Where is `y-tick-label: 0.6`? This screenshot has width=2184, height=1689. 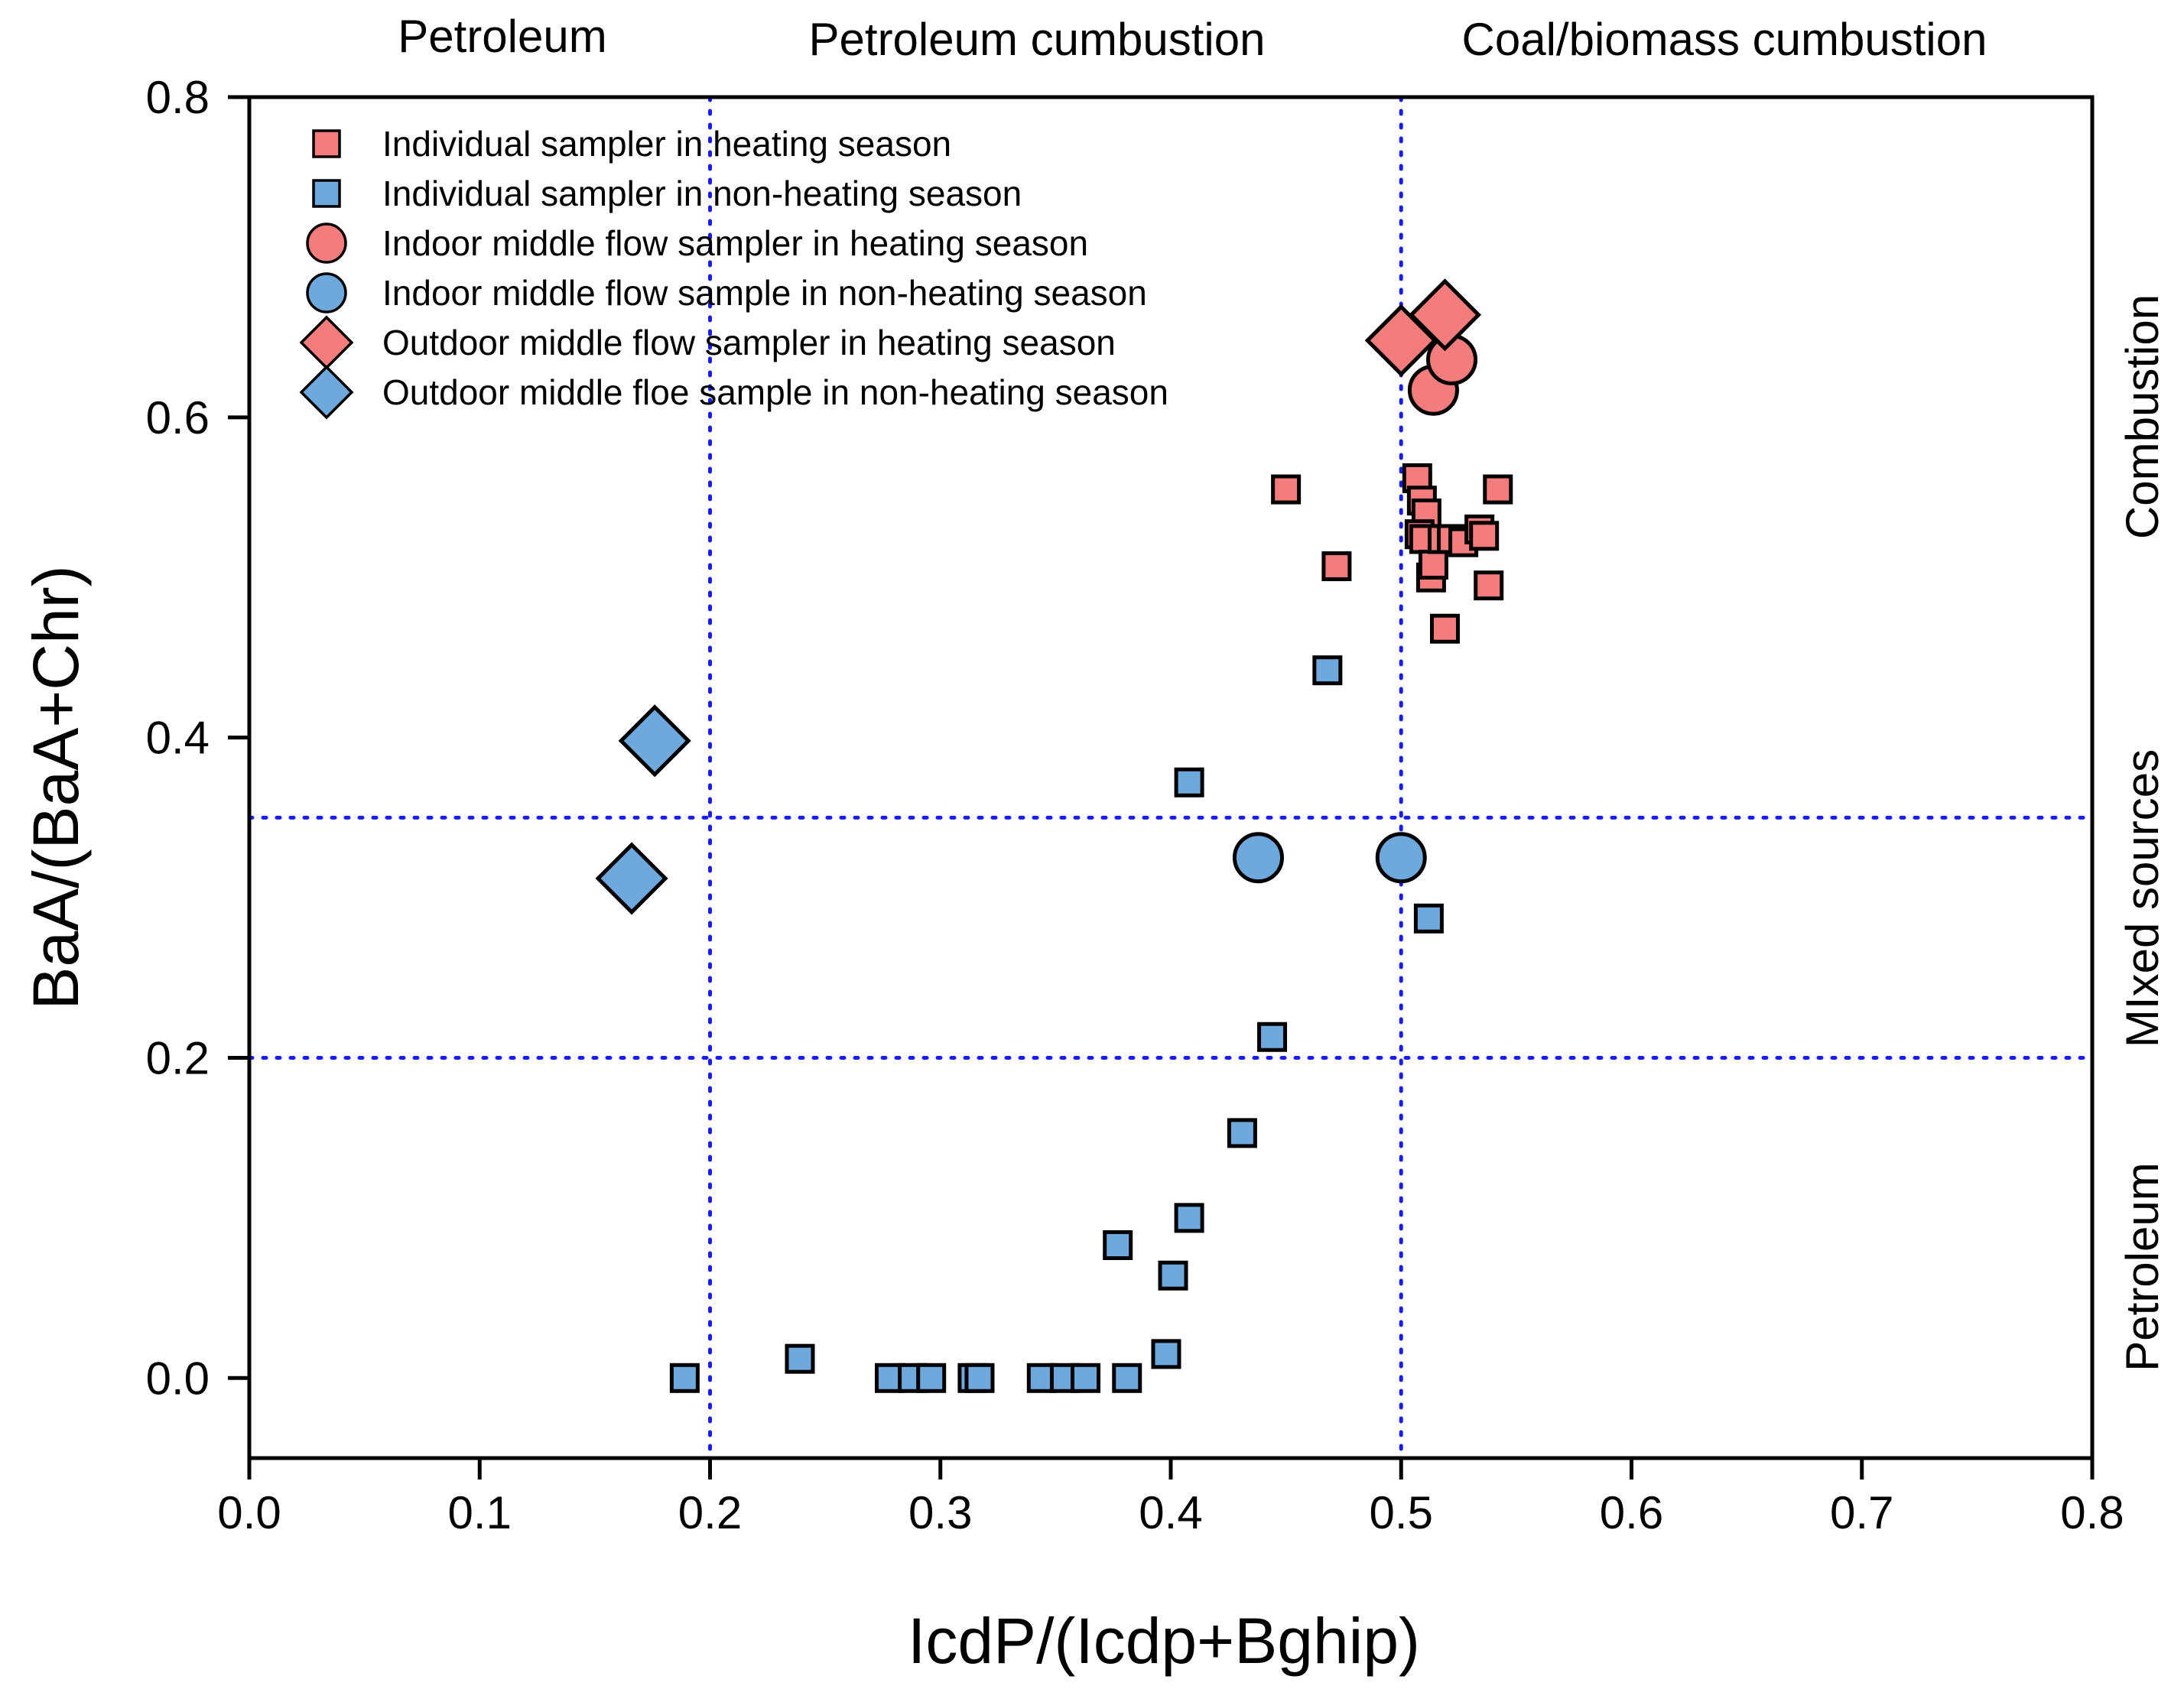 y-tick-label: 0.6 is located at coordinates (178, 417).